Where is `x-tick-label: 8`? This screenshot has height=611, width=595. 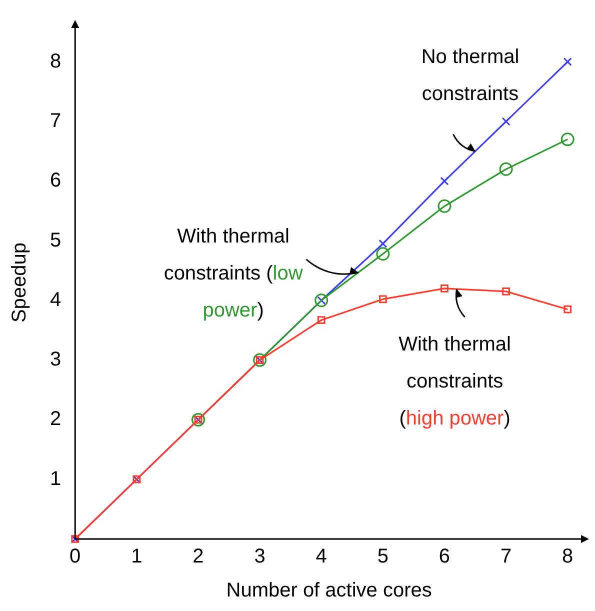 x-tick-label: 8 is located at coordinates (568, 557).